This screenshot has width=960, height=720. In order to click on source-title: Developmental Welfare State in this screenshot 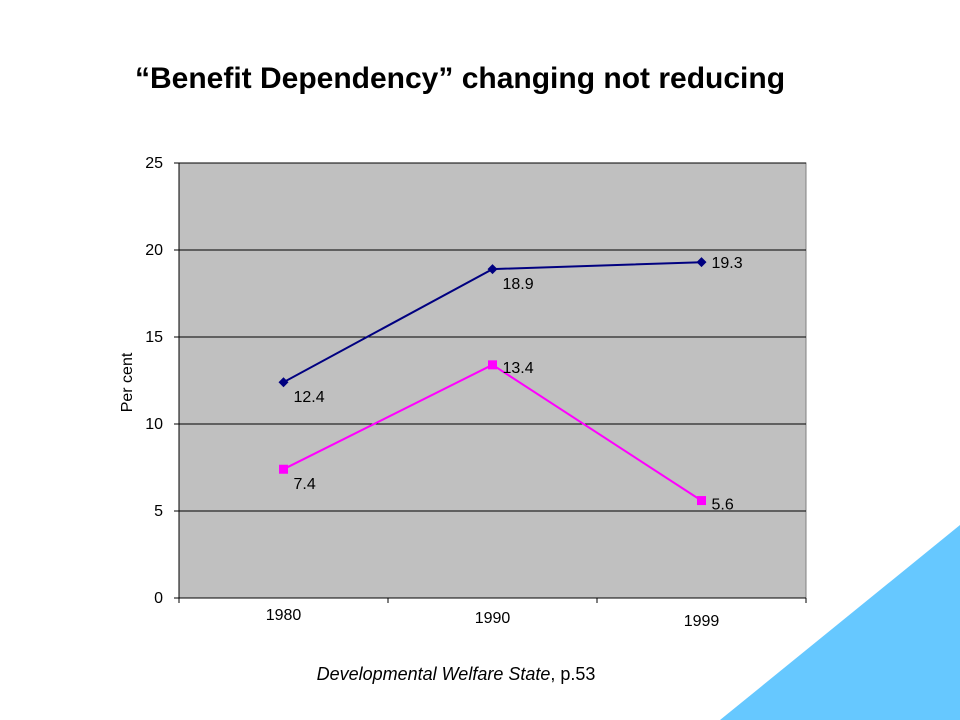, I will do `click(433, 674)`.